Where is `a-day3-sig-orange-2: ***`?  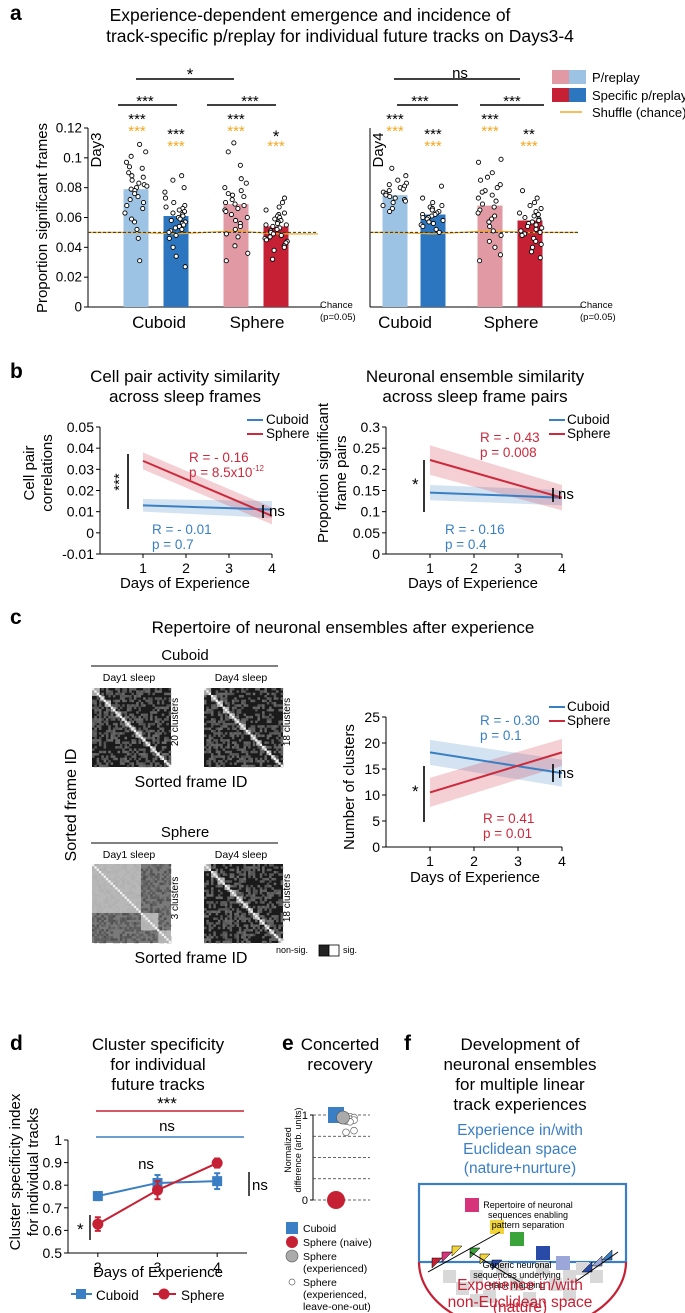
a-day3-sig-orange-2: *** is located at coordinates (176, 146).